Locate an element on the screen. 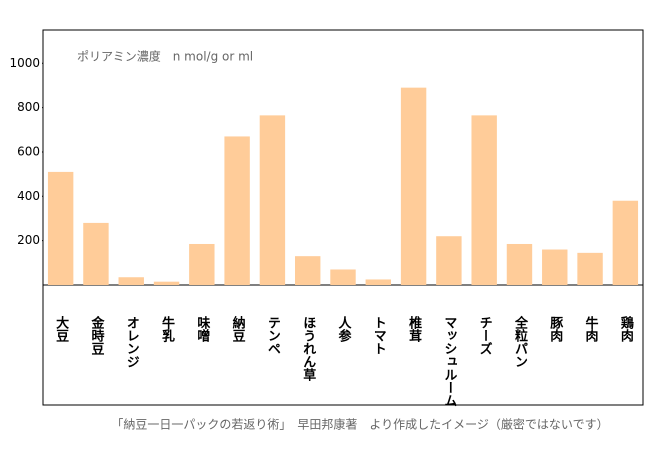 The height and width of the screenshot is (467, 661). x-tick-label: トマト is located at coordinates (378, 335).